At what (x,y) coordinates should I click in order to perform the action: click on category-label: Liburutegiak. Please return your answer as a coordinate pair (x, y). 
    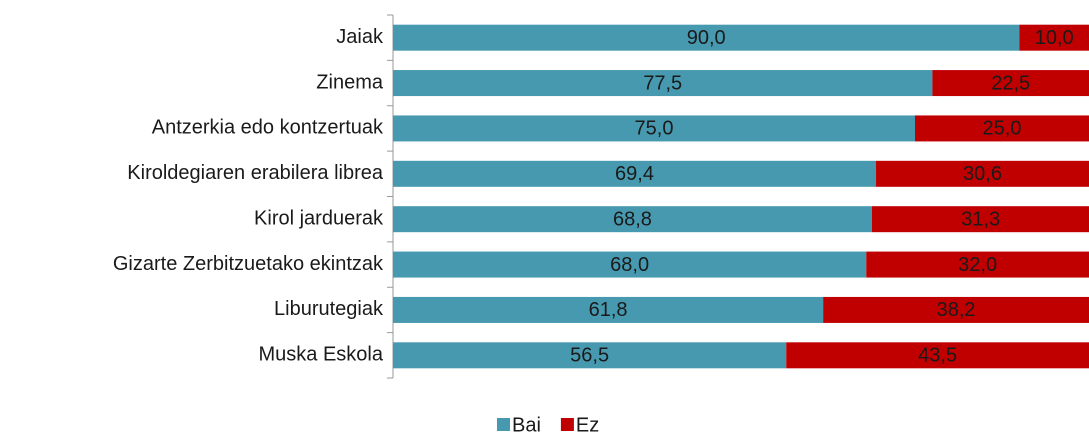
    Looking at the image, I should click on (329, 309).